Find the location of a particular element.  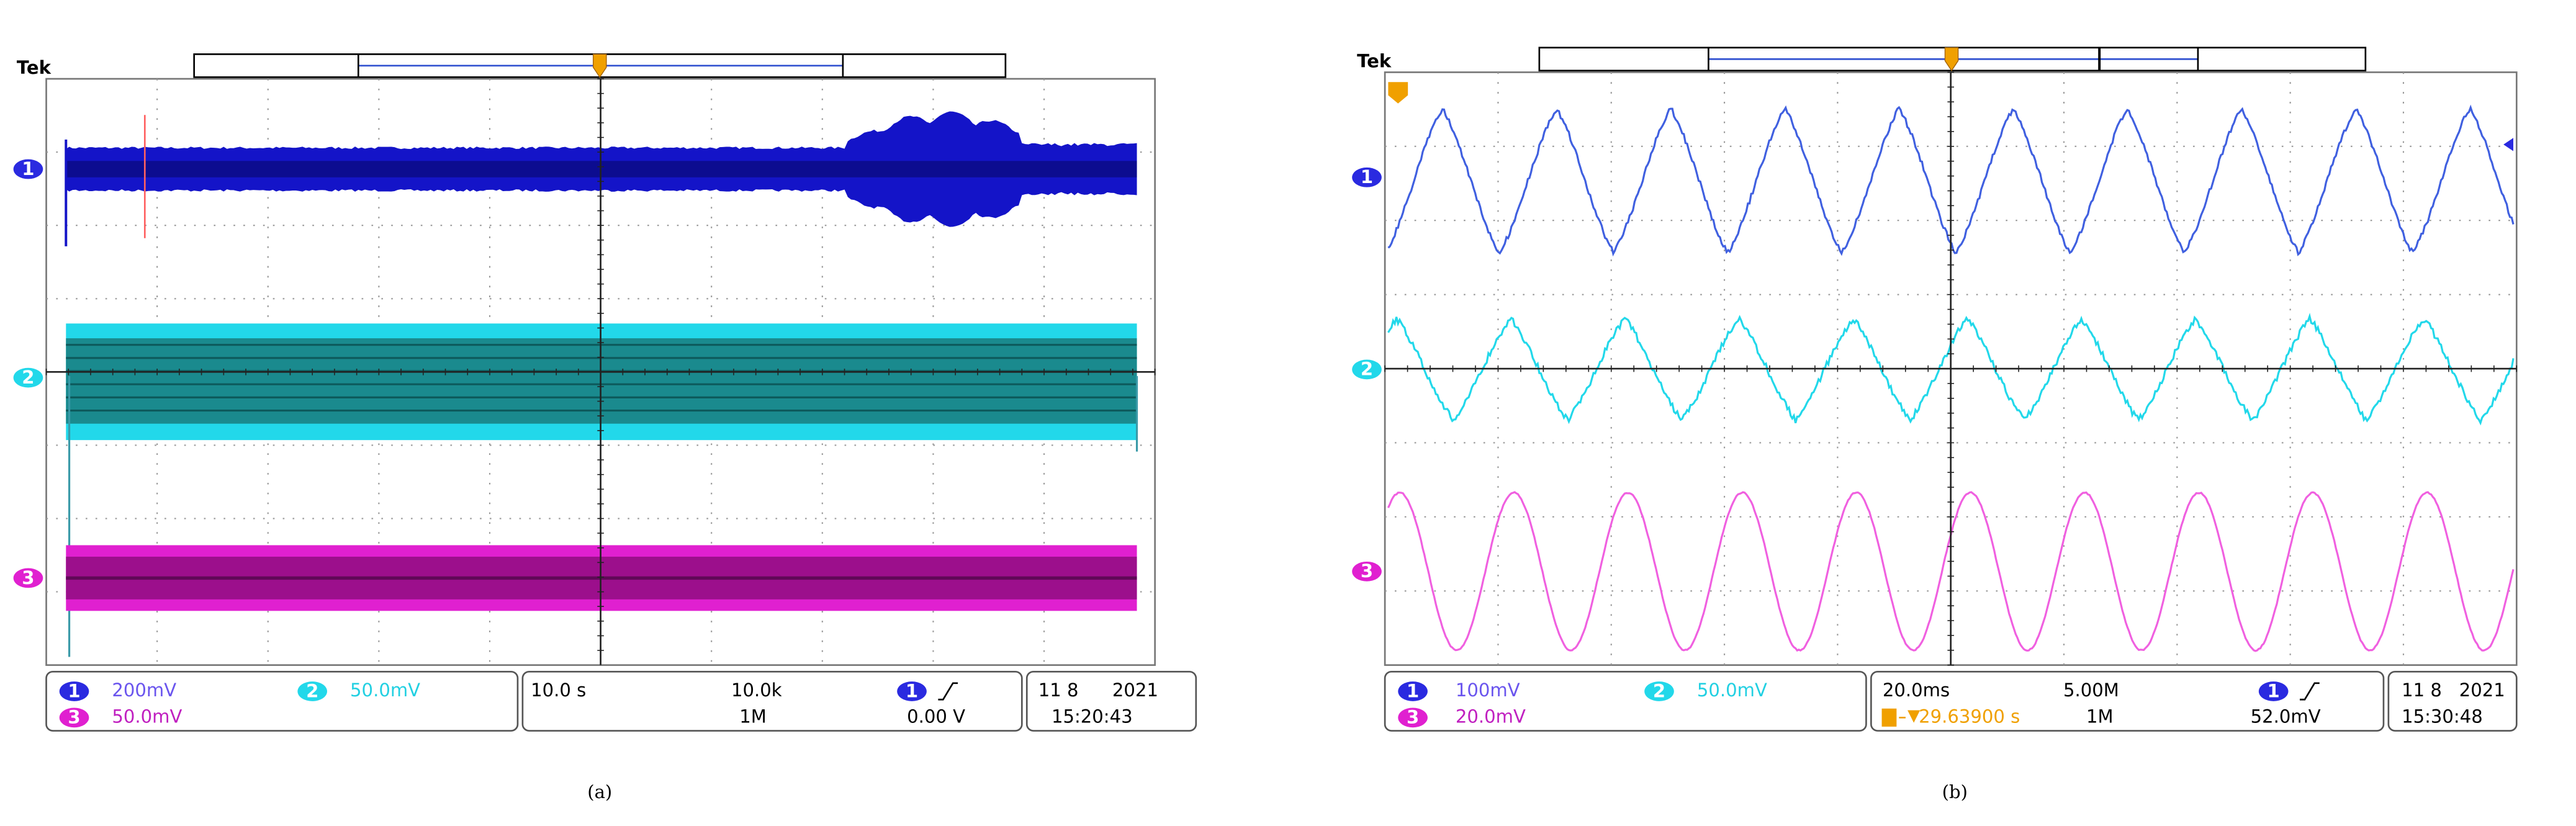

trigger-offset: 29.63900 s is located at coordinates (1969, 716).